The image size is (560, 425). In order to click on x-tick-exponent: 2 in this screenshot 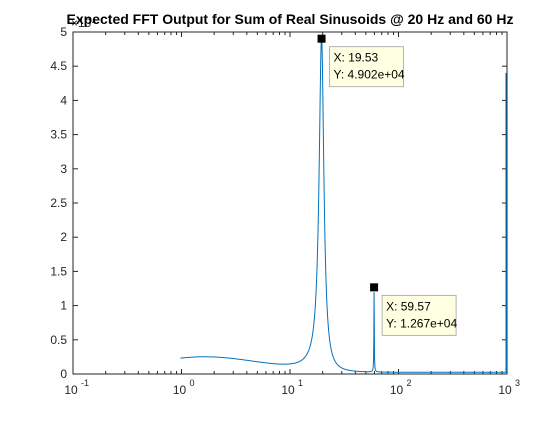, I will do `click(409, 383)`.